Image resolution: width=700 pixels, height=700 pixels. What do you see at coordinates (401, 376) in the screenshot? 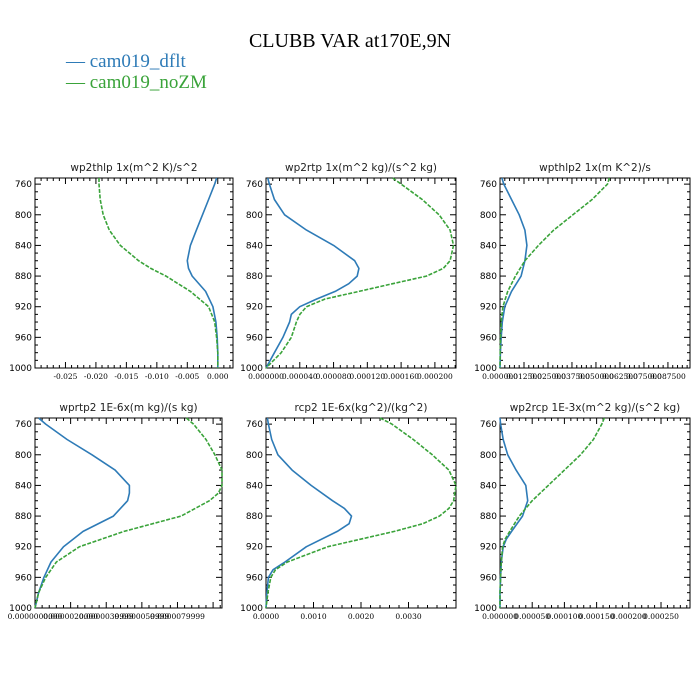
I see `x-tick-label: 0.000160` at bounding box center [401, 376].